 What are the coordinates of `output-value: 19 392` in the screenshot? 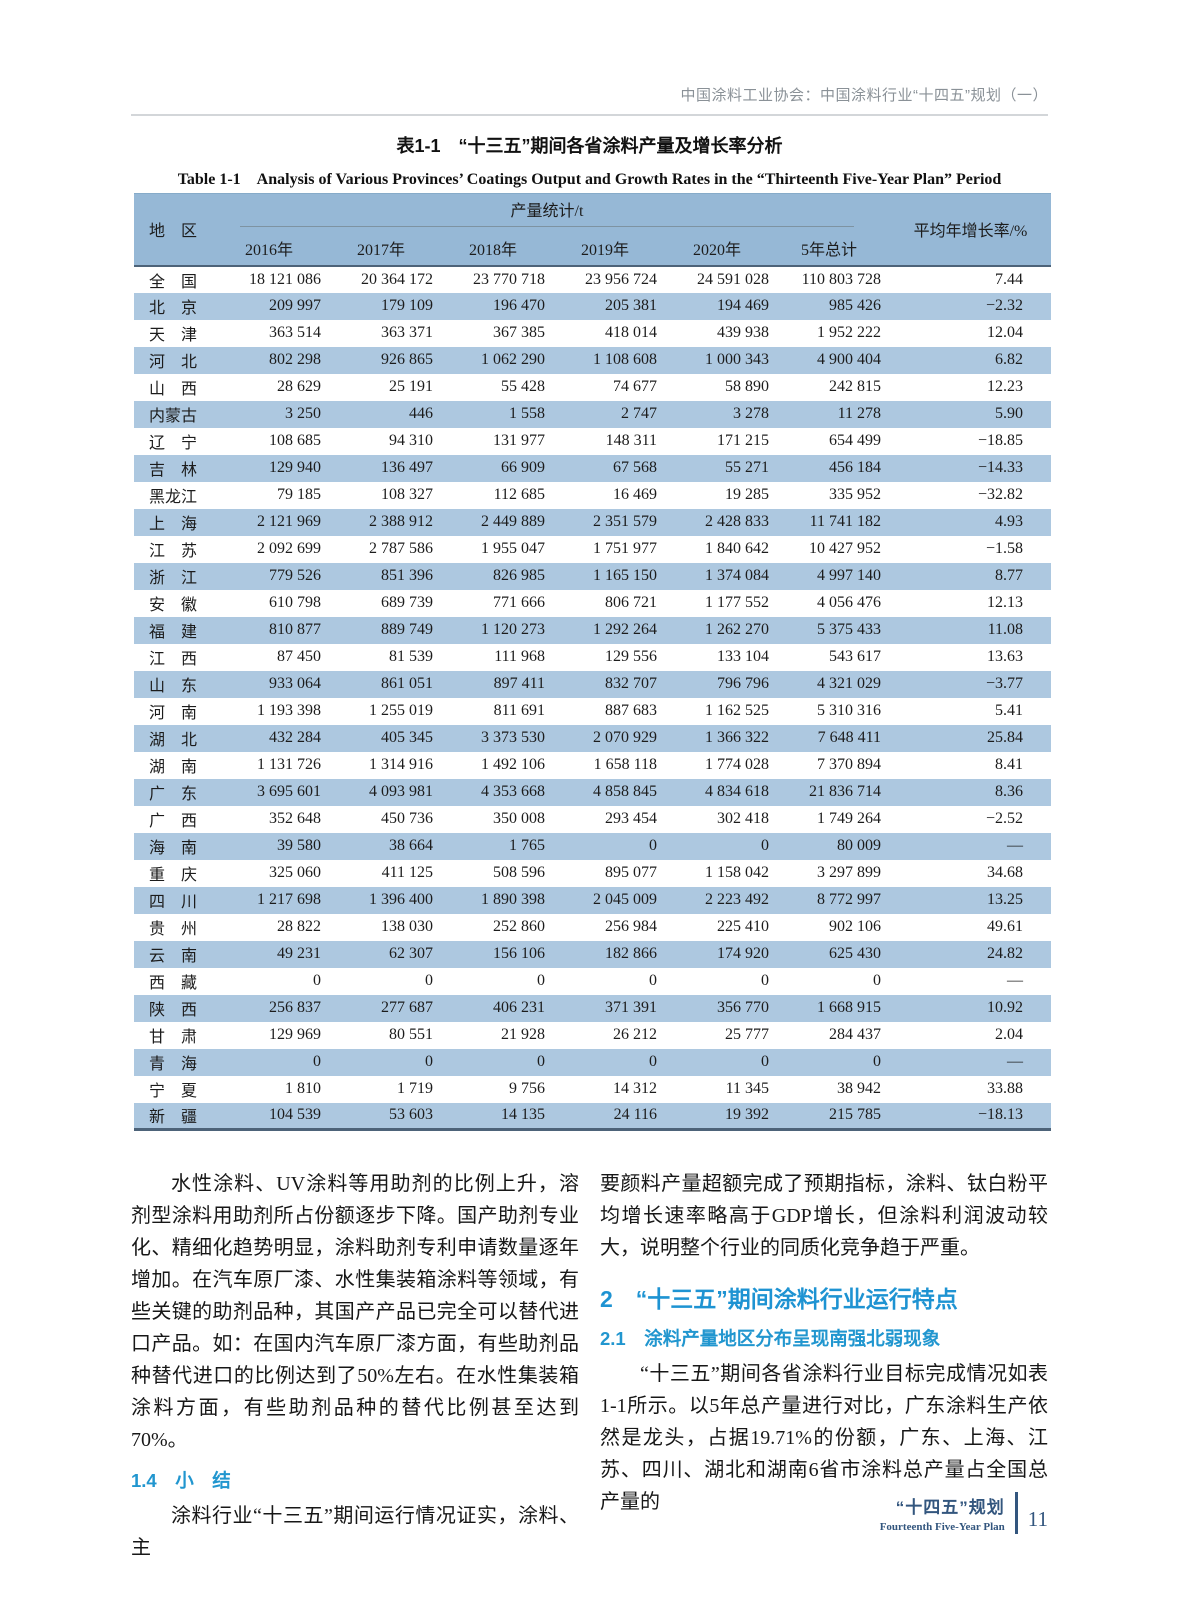 It's located at (747, 1115).